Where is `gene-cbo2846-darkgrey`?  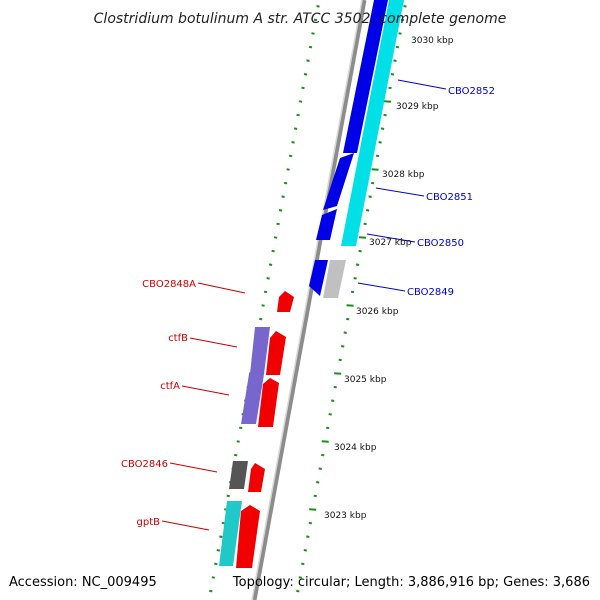
gene-cbo2846-darkgrey is located at coordinates (238, 475).